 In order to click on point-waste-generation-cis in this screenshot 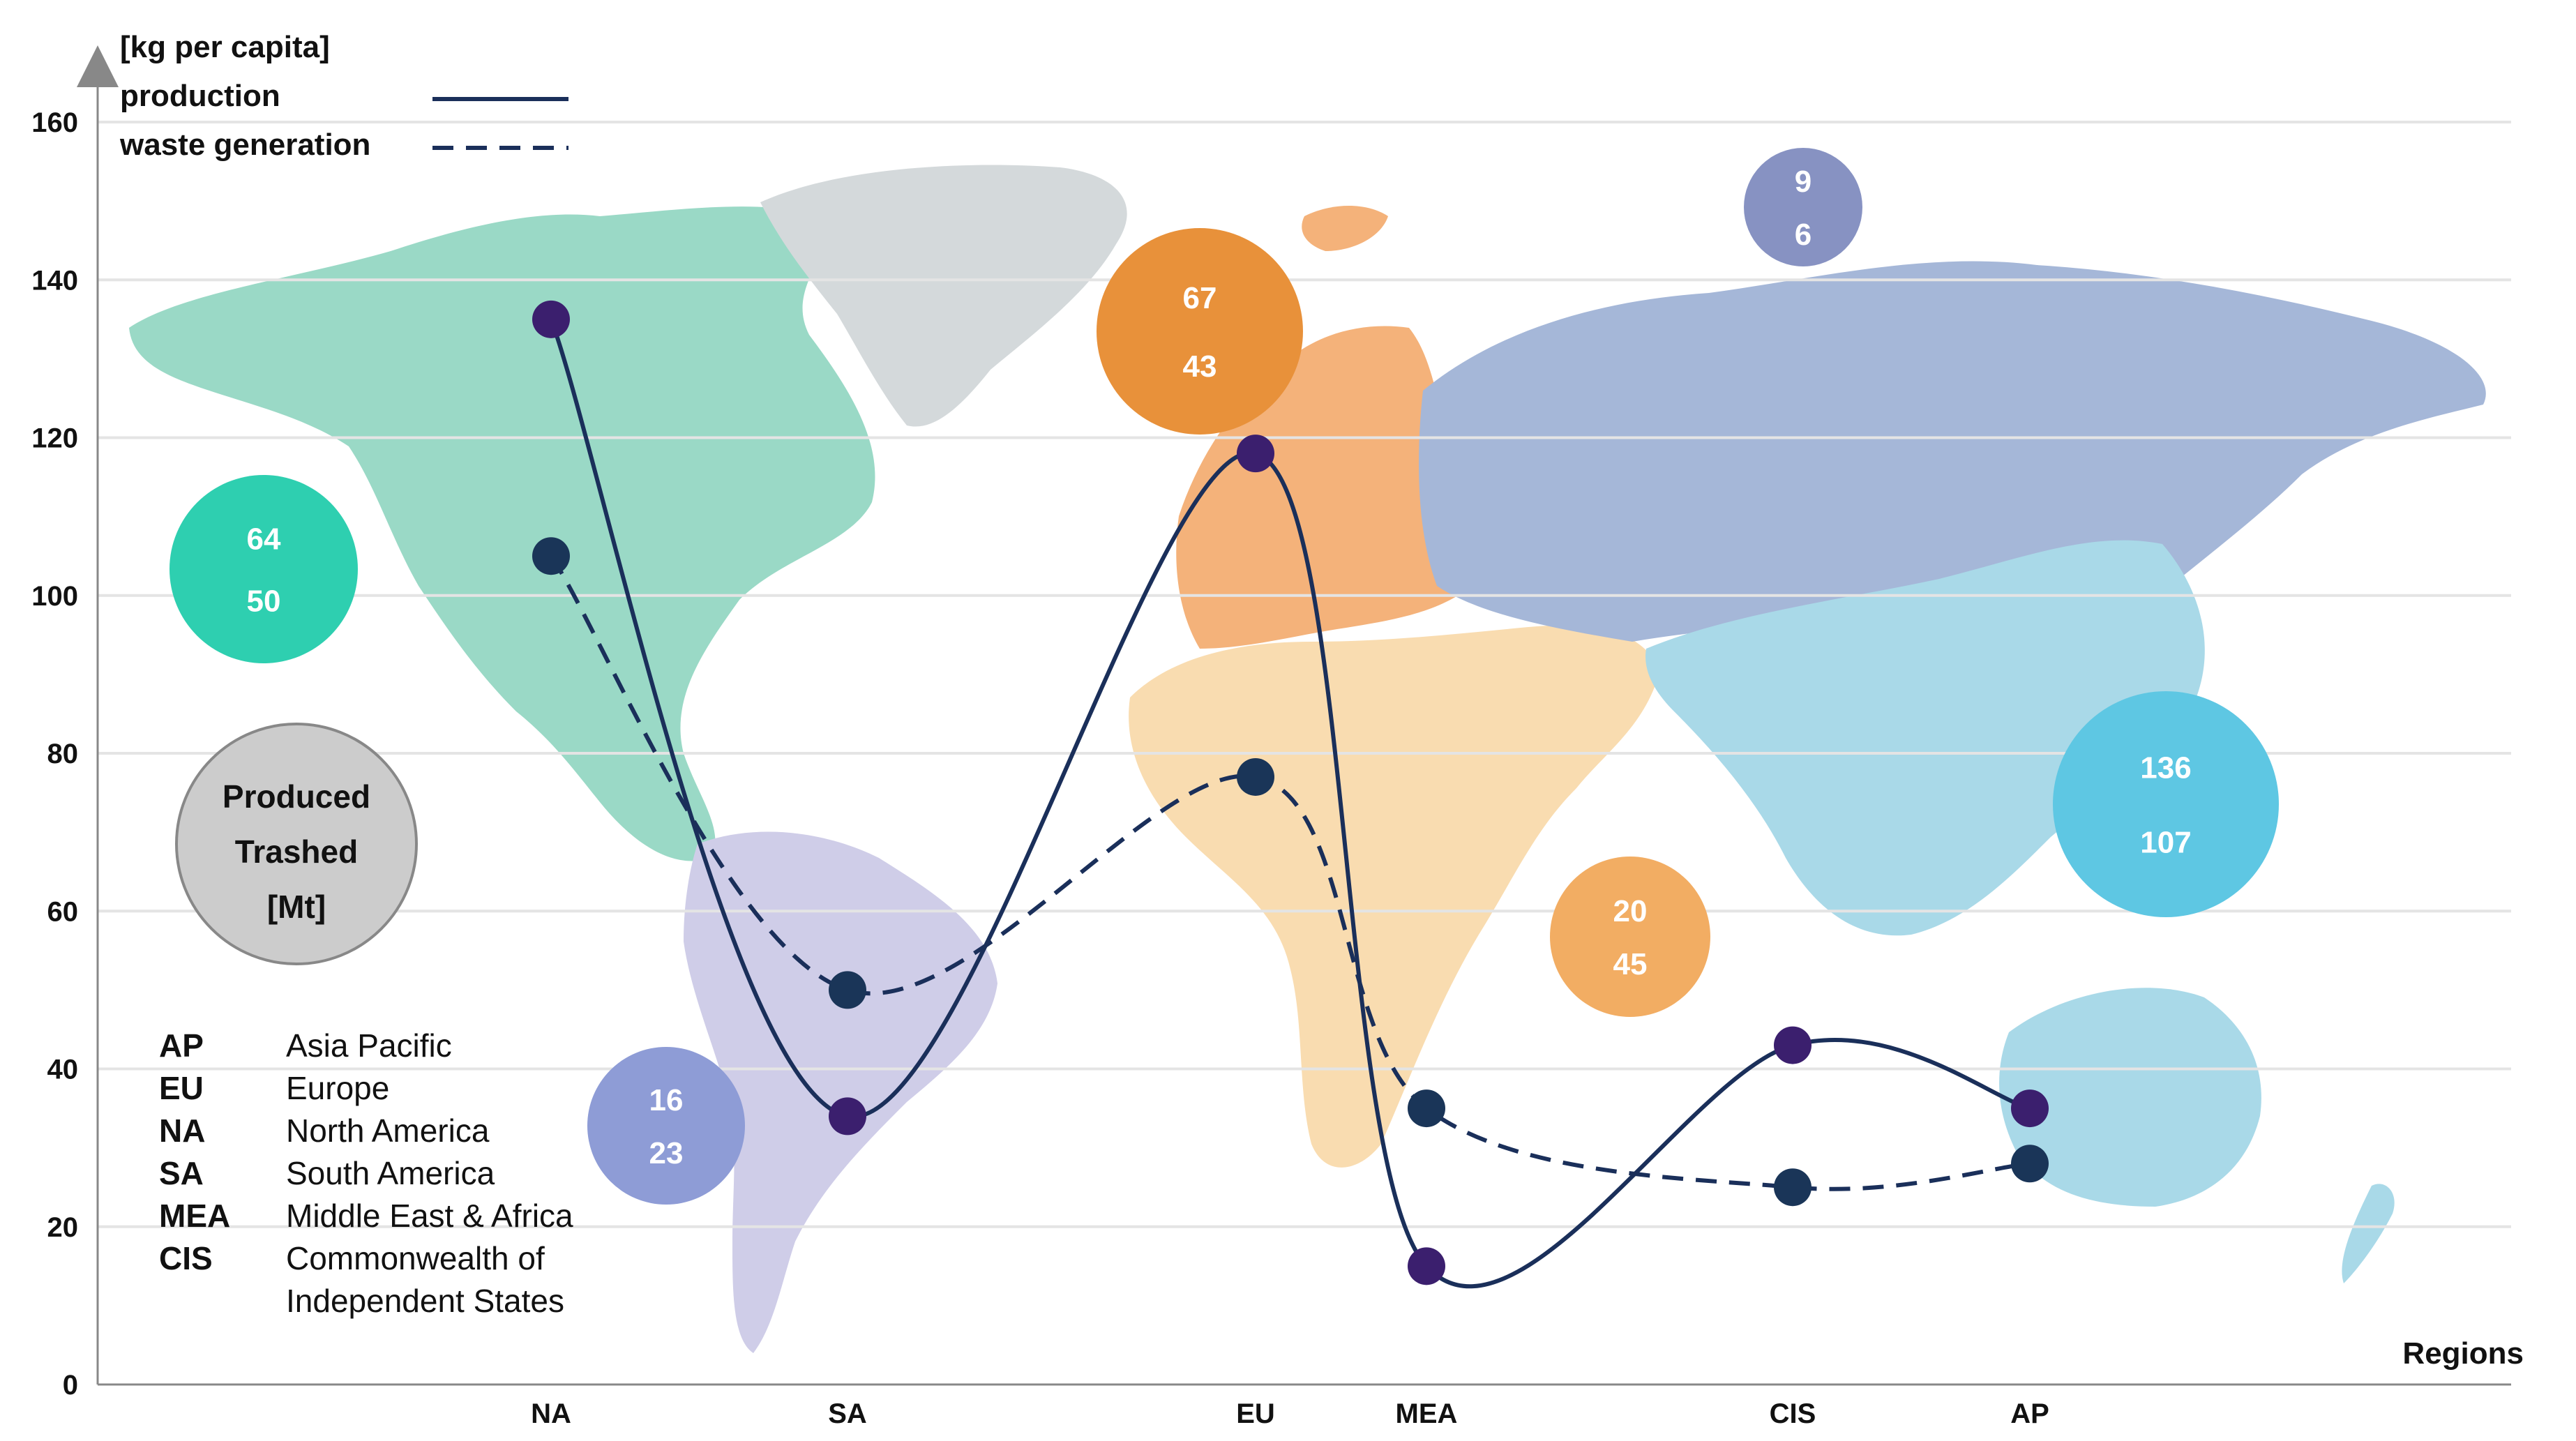, I will do `click(1793, 1187)`.